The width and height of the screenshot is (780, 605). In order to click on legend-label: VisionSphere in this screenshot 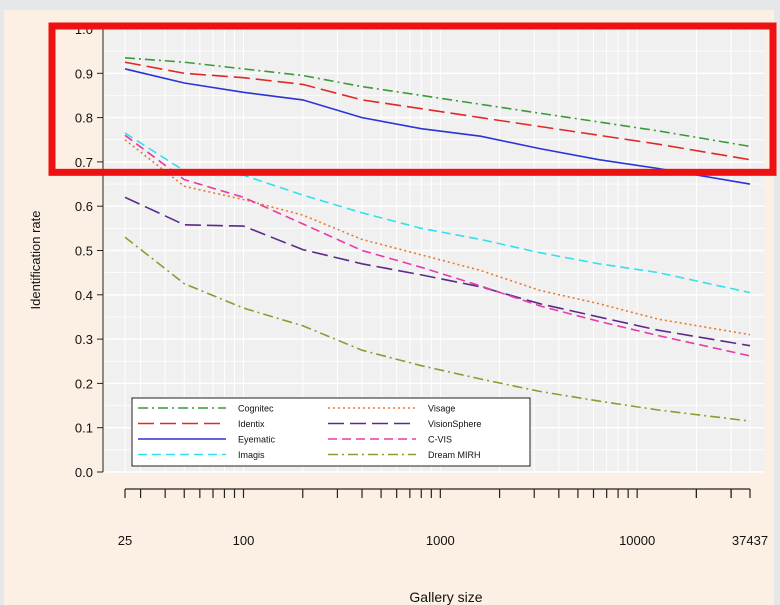, I will do `click(454, 424)`.